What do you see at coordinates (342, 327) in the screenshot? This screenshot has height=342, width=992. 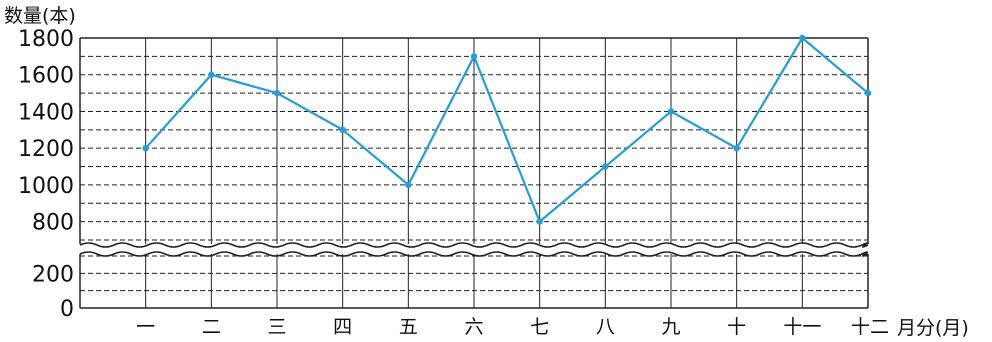 I see `x-tick-label: 四` at bounding box center [342, 327].